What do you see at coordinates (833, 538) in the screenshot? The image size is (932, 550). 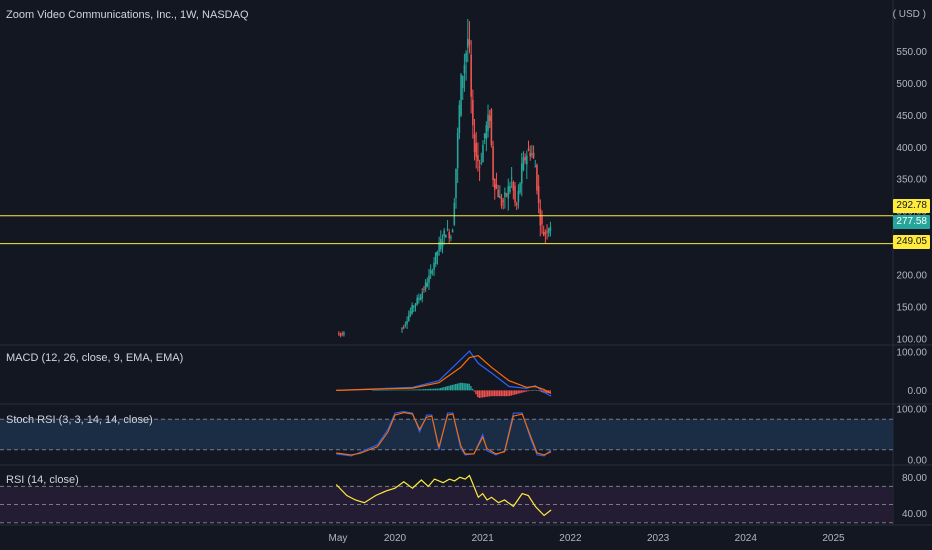 I see `time-tick-label: 2025` at bounding box center [833, 538].